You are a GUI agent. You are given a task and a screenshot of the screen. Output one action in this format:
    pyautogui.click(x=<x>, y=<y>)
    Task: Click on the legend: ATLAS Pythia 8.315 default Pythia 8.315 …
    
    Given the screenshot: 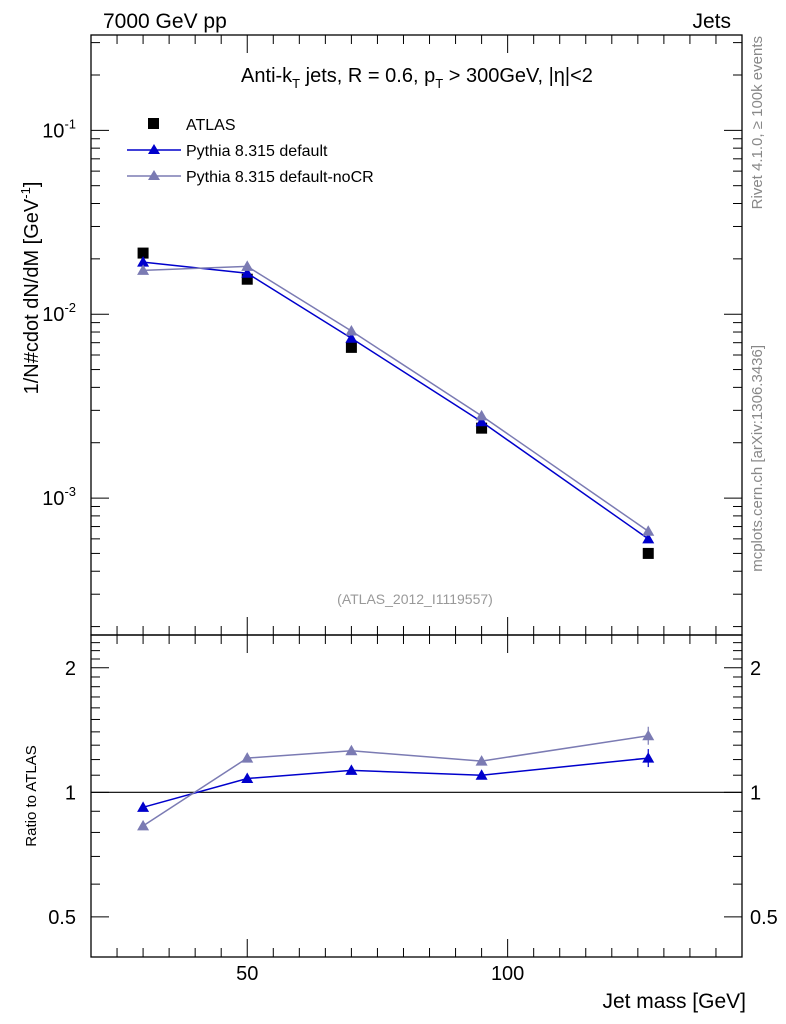 What is the action you would take?
    pyautogui.click(x=250, y=151)
    